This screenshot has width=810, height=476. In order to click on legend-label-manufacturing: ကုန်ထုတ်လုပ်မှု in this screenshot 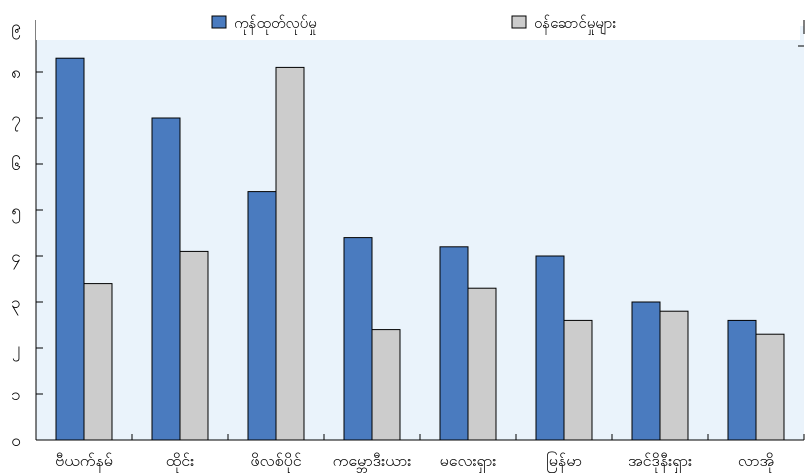, I will do `click(275, 24)`.